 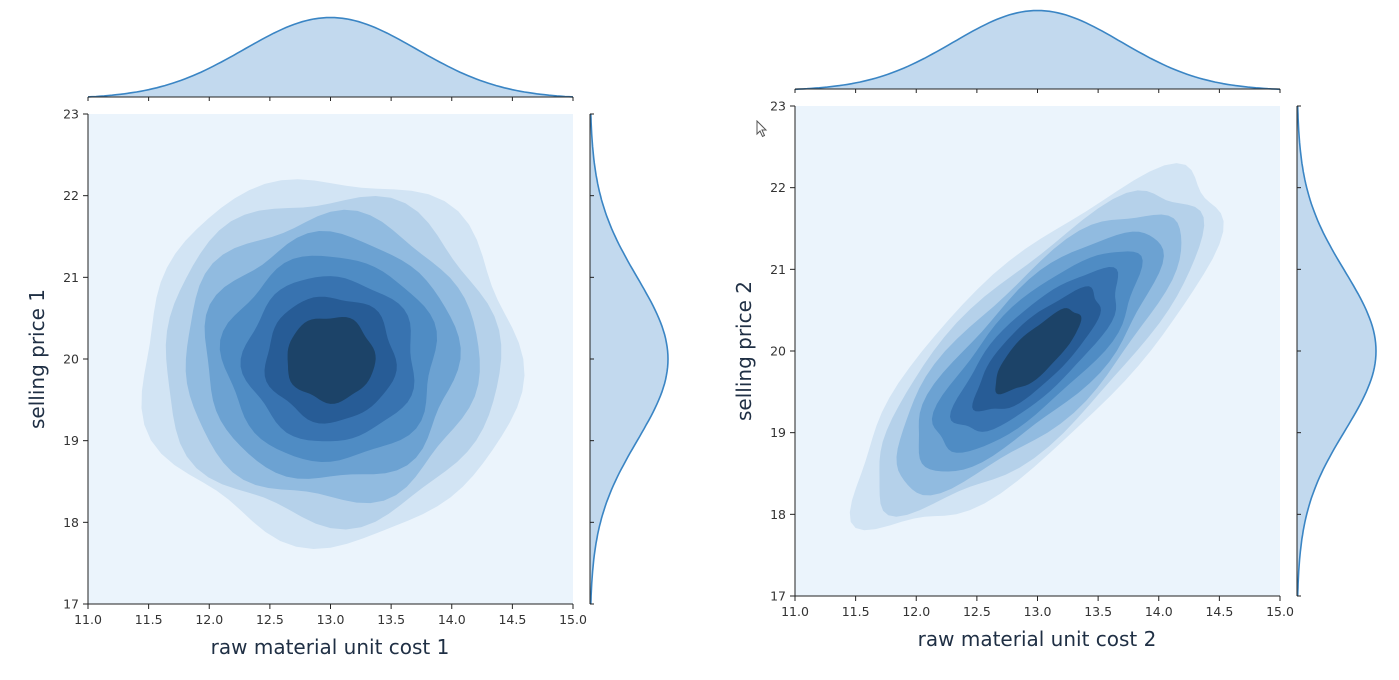 I want to click on joint-plot-2-kde-contours, so click(x=1036, y=347).